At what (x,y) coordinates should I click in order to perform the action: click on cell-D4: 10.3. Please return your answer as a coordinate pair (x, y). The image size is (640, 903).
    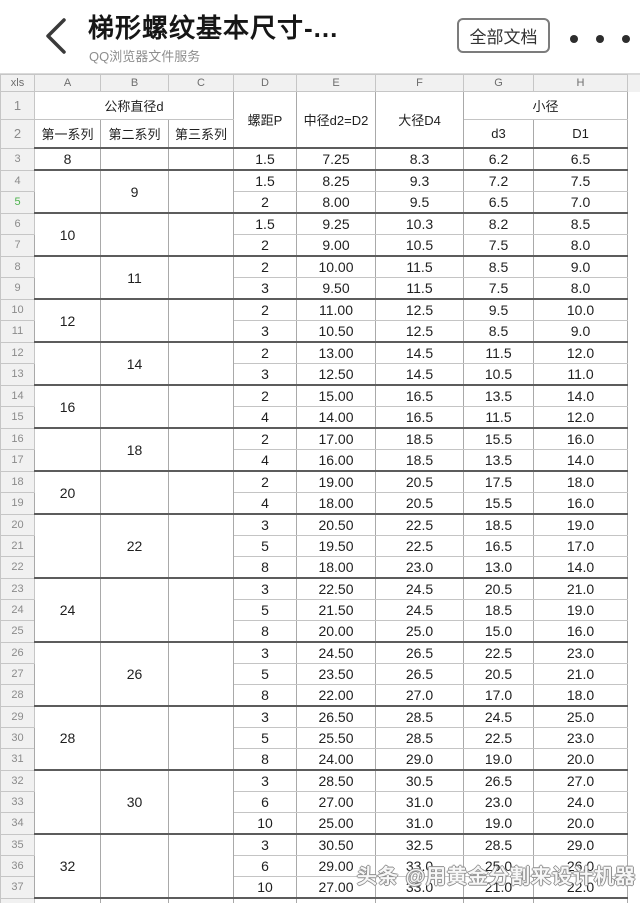
    Looking at the image, I should click on (419, 223).